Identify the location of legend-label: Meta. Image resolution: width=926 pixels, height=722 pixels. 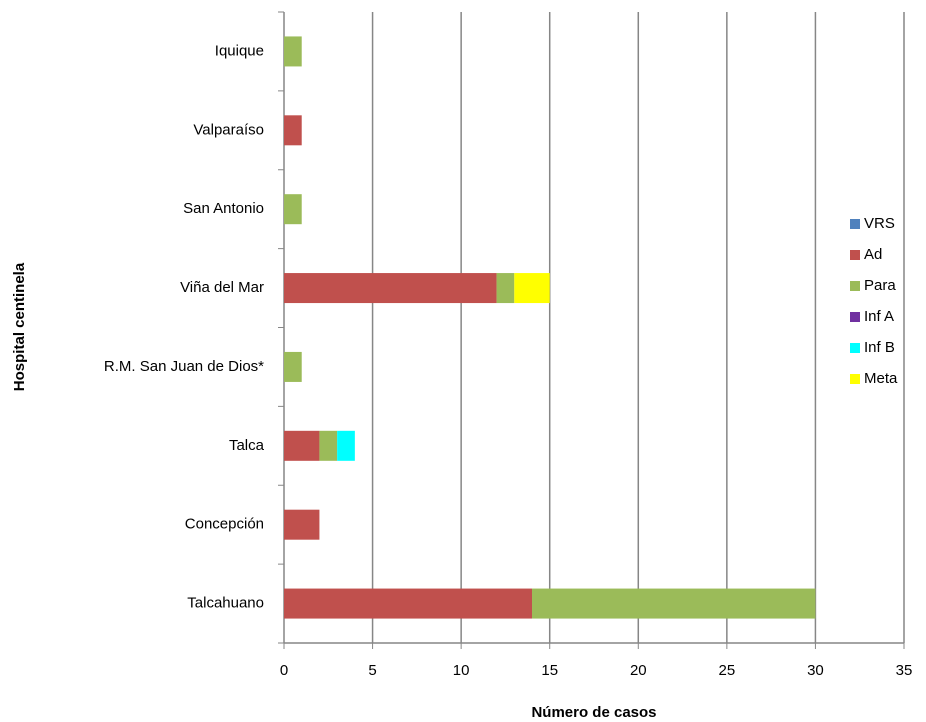
(881, 378).